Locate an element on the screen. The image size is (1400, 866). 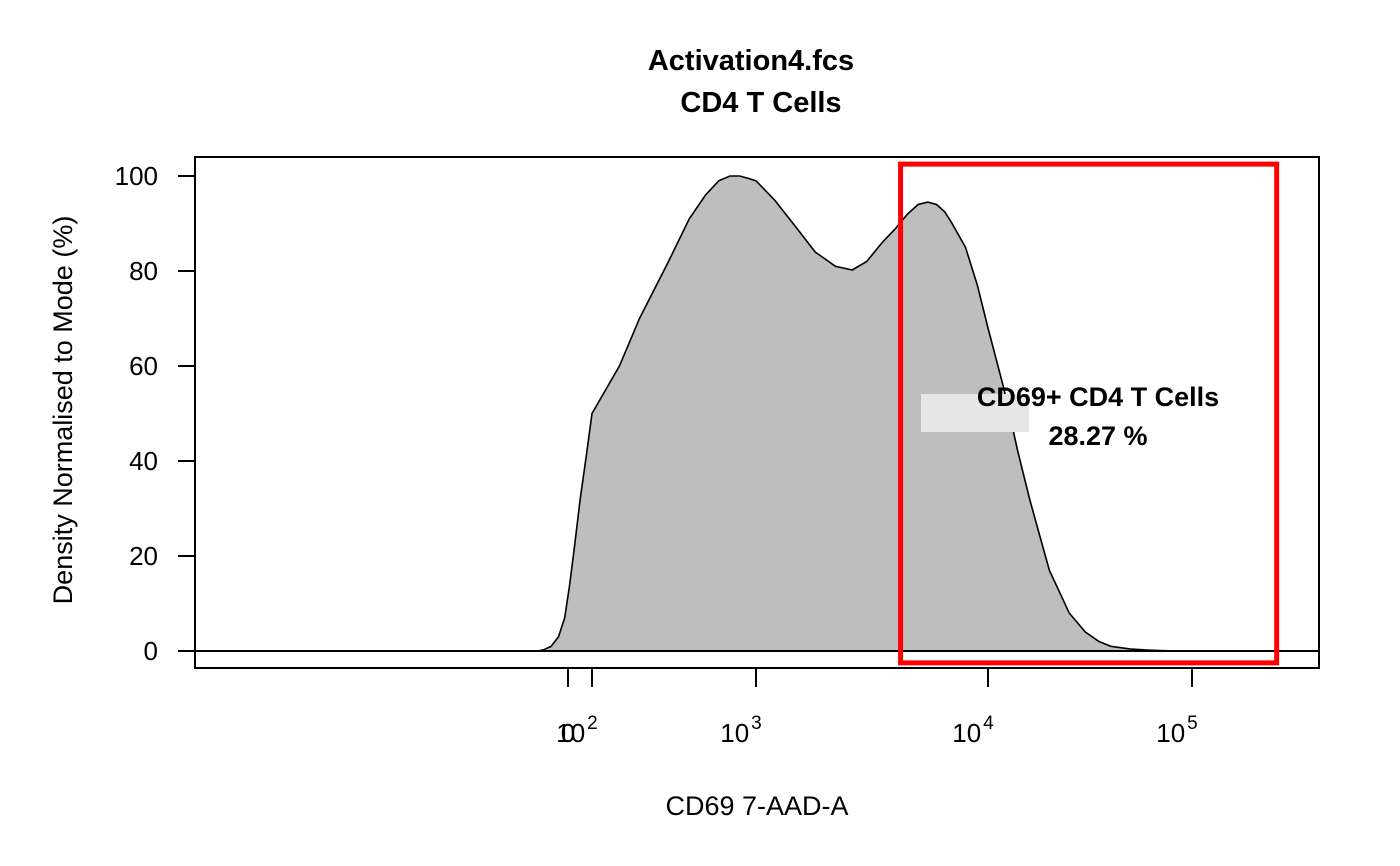
y-tick-label-100: 100 is located at coordinates (136, 176).